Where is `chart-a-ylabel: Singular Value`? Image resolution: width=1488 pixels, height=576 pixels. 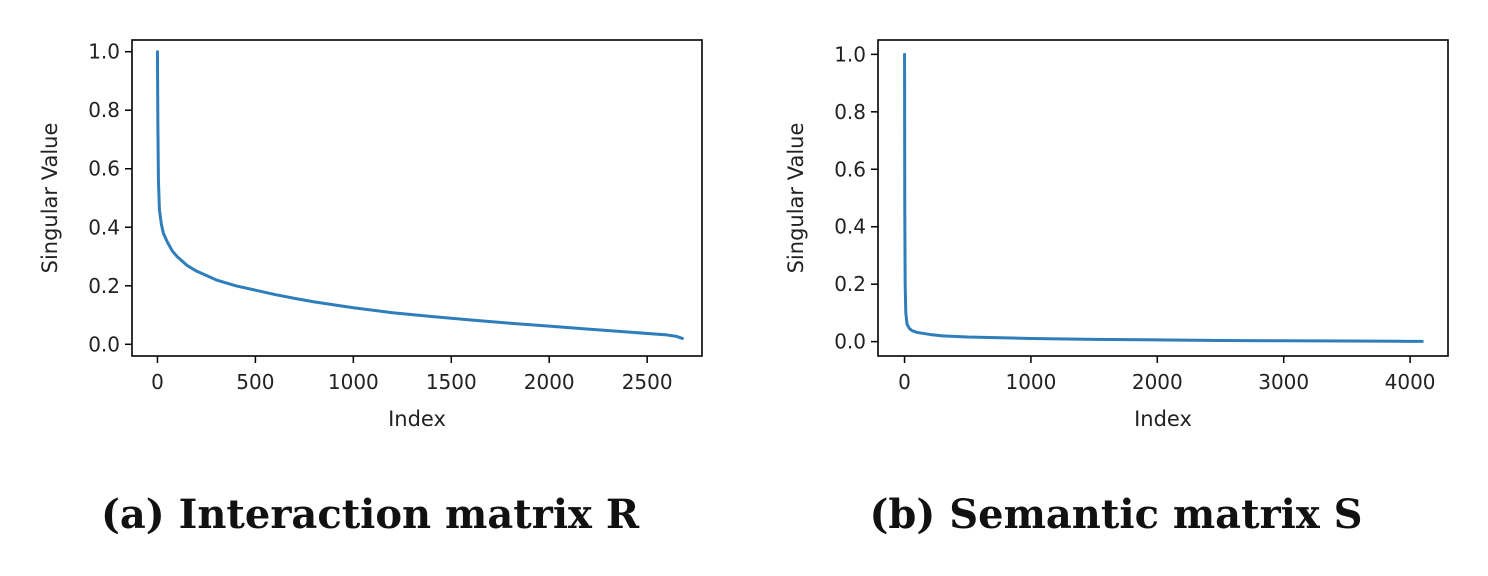 chart-a-ylabel: Singular Value is located at coordinates (50, 198).